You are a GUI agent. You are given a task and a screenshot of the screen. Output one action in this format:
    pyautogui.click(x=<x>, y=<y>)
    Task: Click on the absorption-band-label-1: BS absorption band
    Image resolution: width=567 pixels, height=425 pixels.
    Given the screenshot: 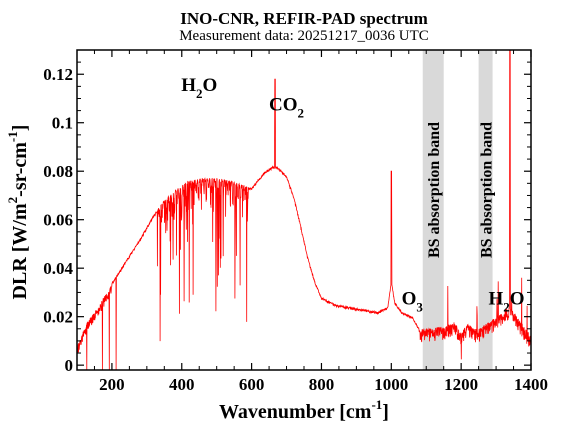 What is the action you would take?
    pyautogui.click(x=434, y=190)
    